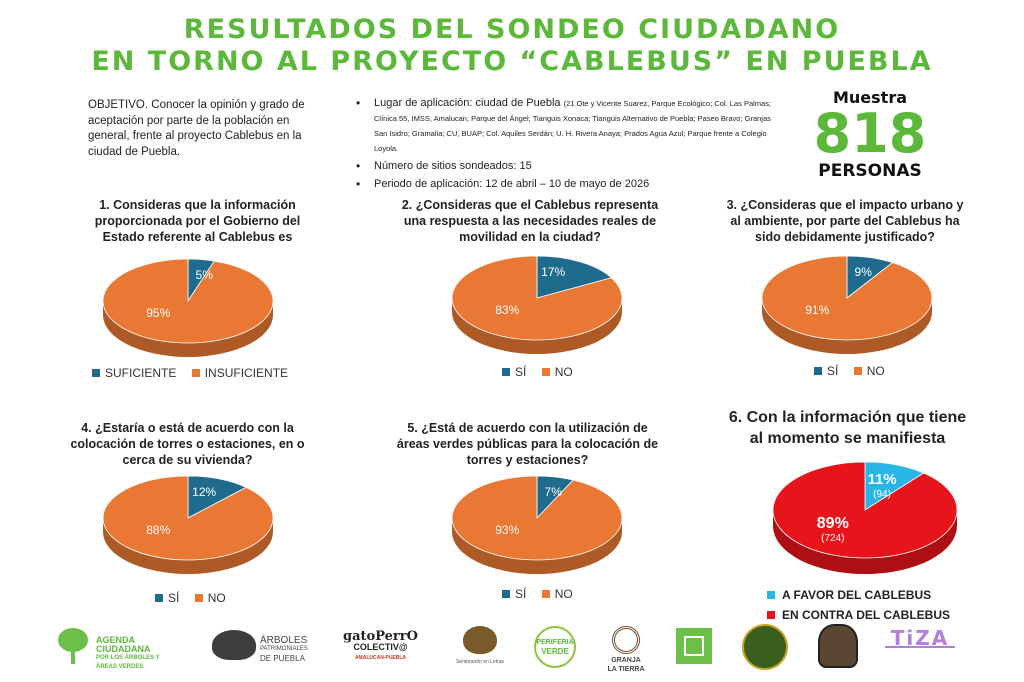 The height and width of the screenshot is (682, 1024). I want to click on logo-round-seal, so click(765, 647).